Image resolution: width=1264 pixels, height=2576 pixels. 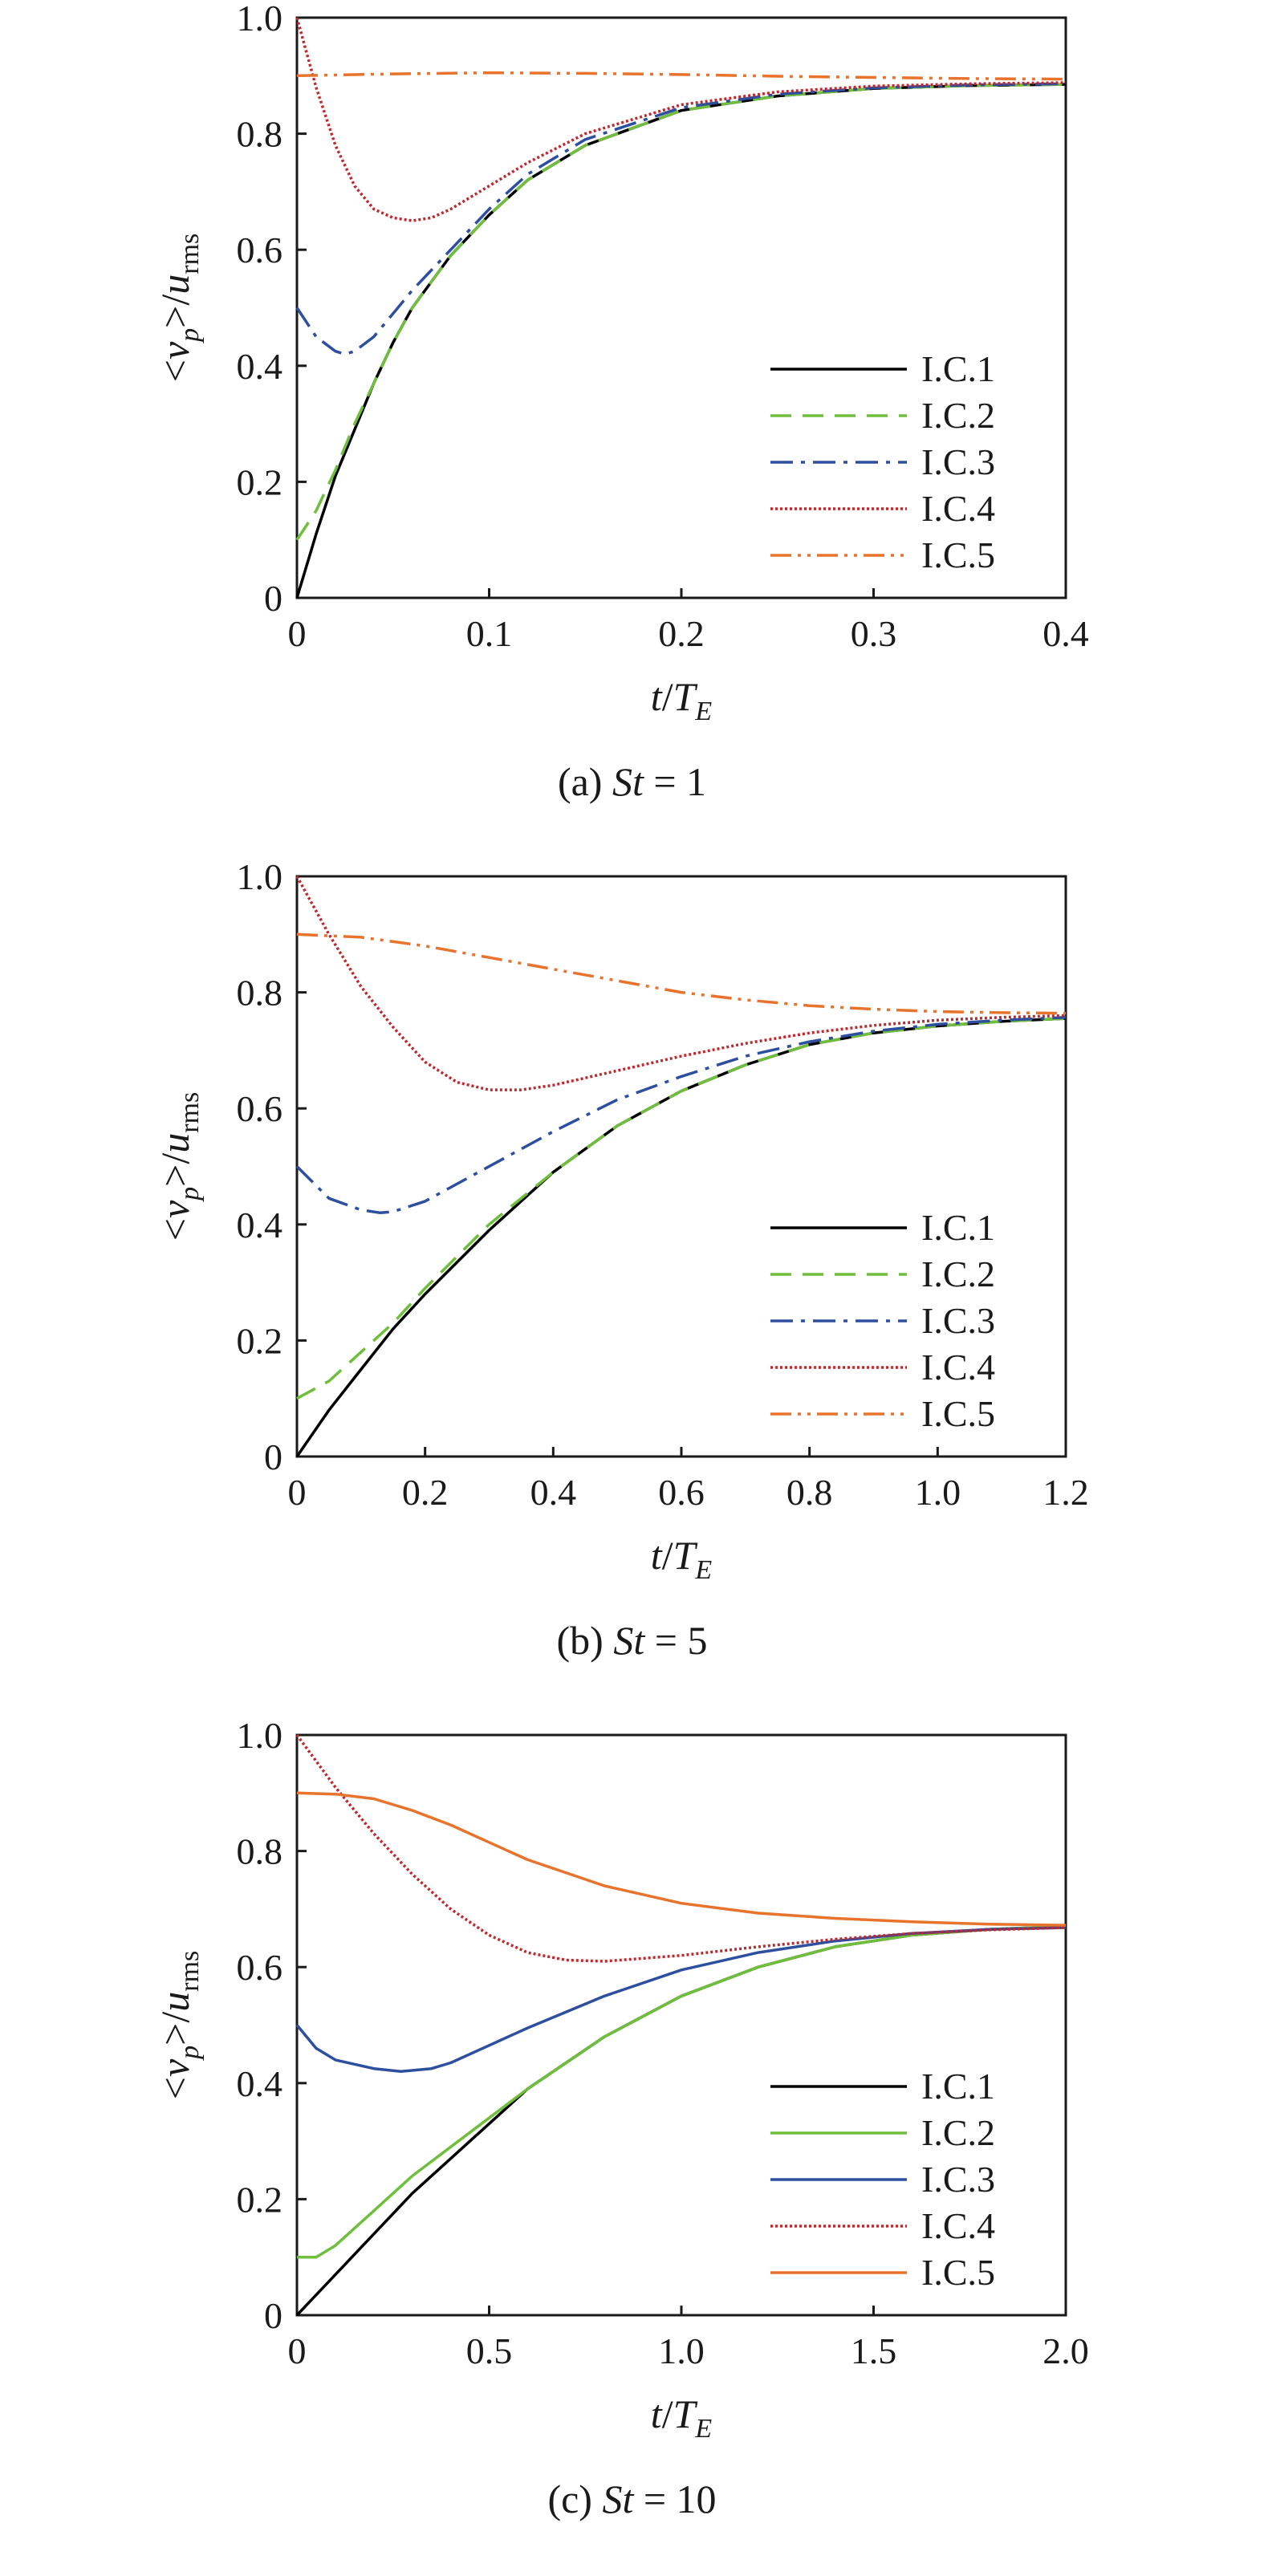 What do you see at coordinates (490, 633) in the screenshot?
I see `x-tick-label: 0.1` at bounding box center [490, 633].